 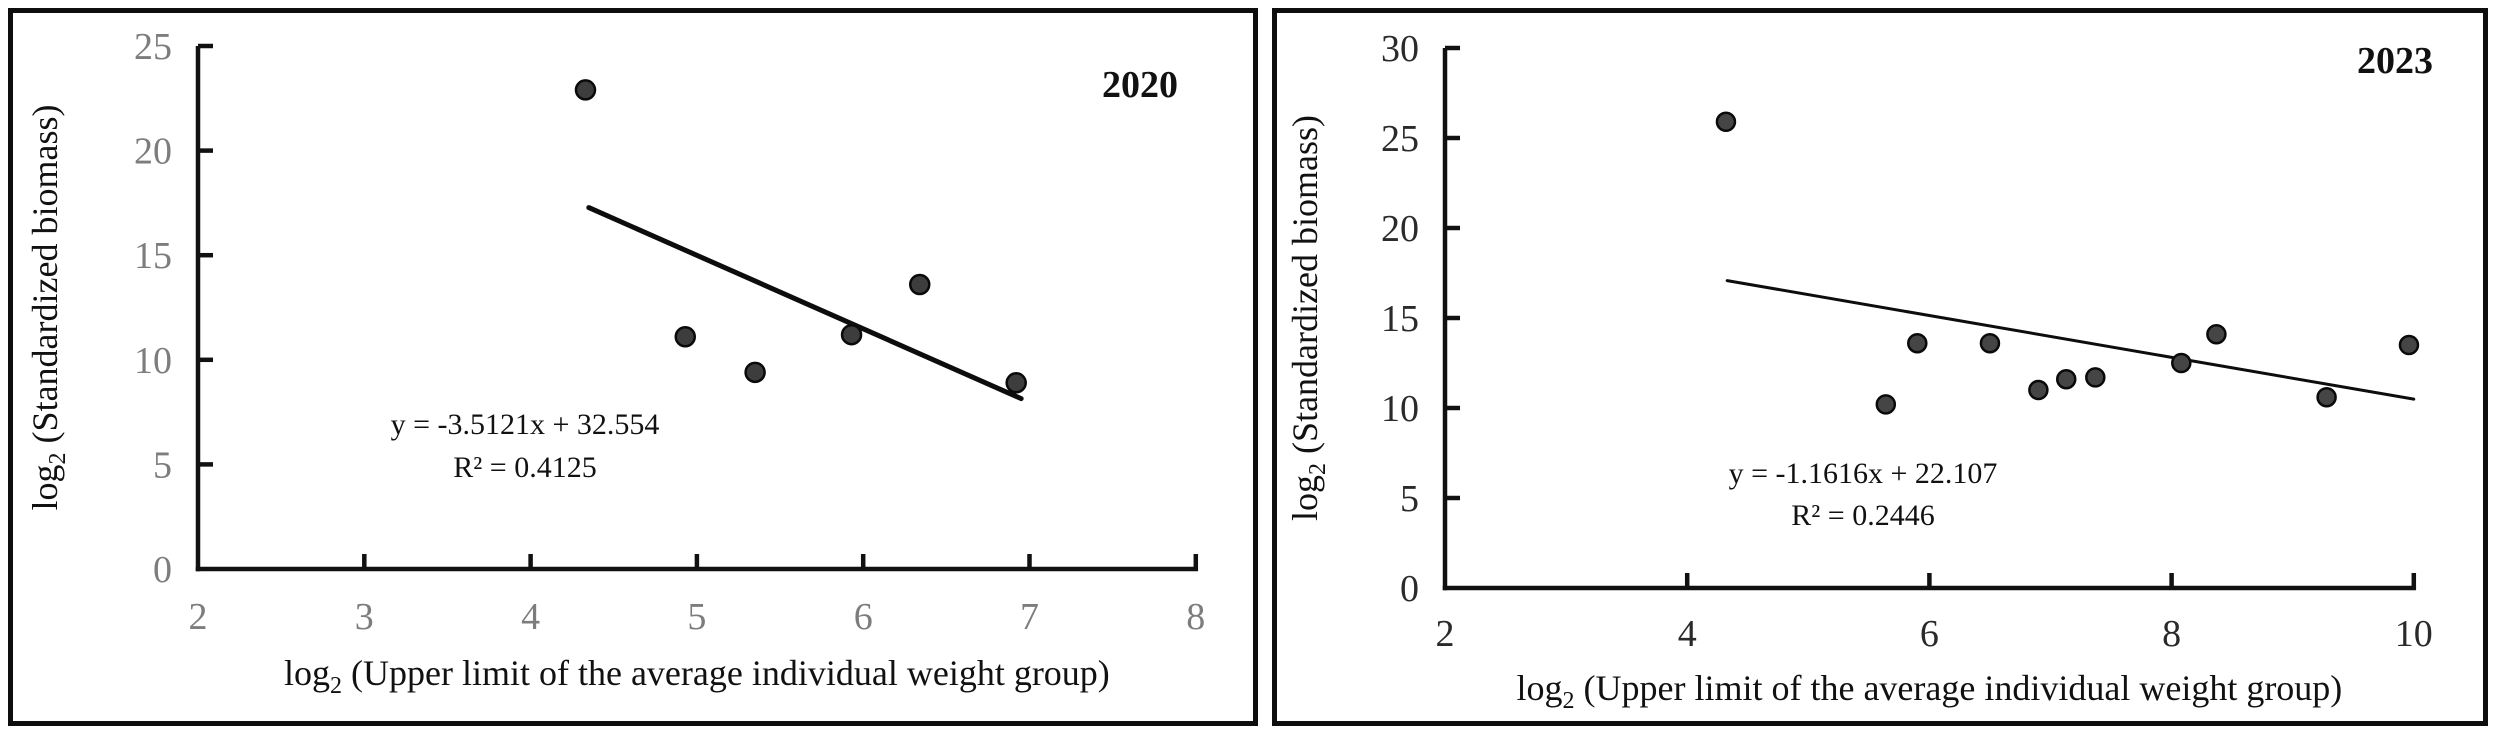 I want to click on x-tick-label: 7, so click(x=1029, y=617).